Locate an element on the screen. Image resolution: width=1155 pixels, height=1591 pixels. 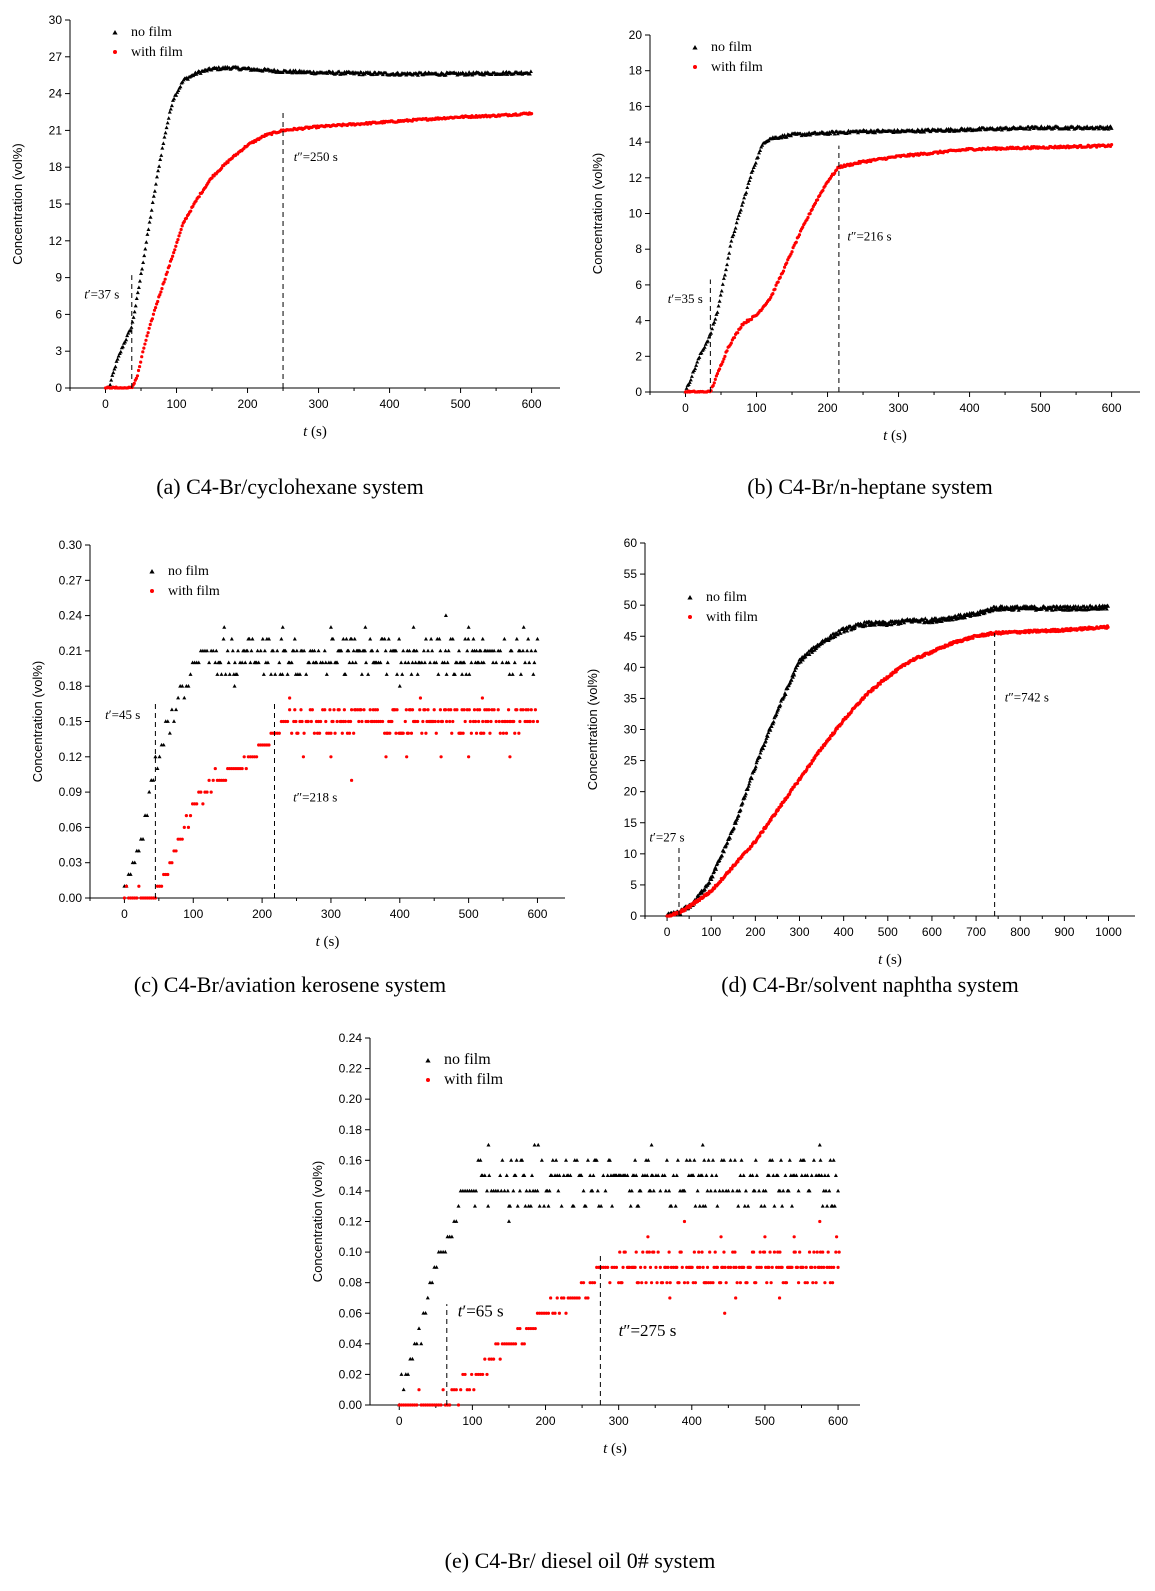
y-tick-label: 0.16 is located at coordinates (351, 1160).